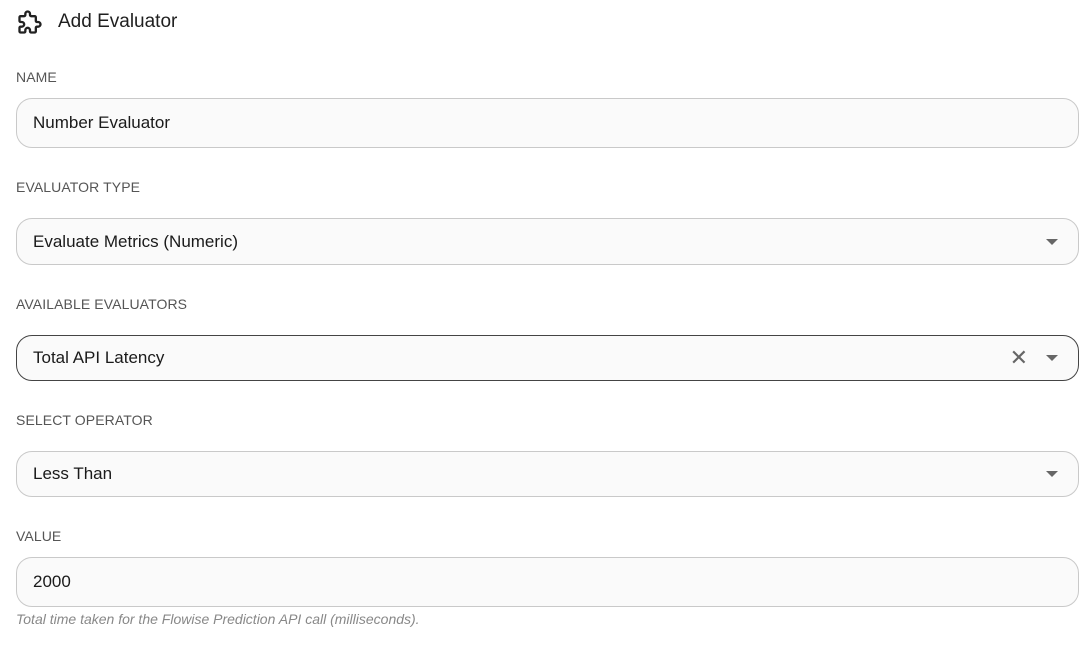 The image size is (1091, 658). Describe the element at coordinates (1018, 357) in the screenshot. I see `close-icon: ✕` at that location.